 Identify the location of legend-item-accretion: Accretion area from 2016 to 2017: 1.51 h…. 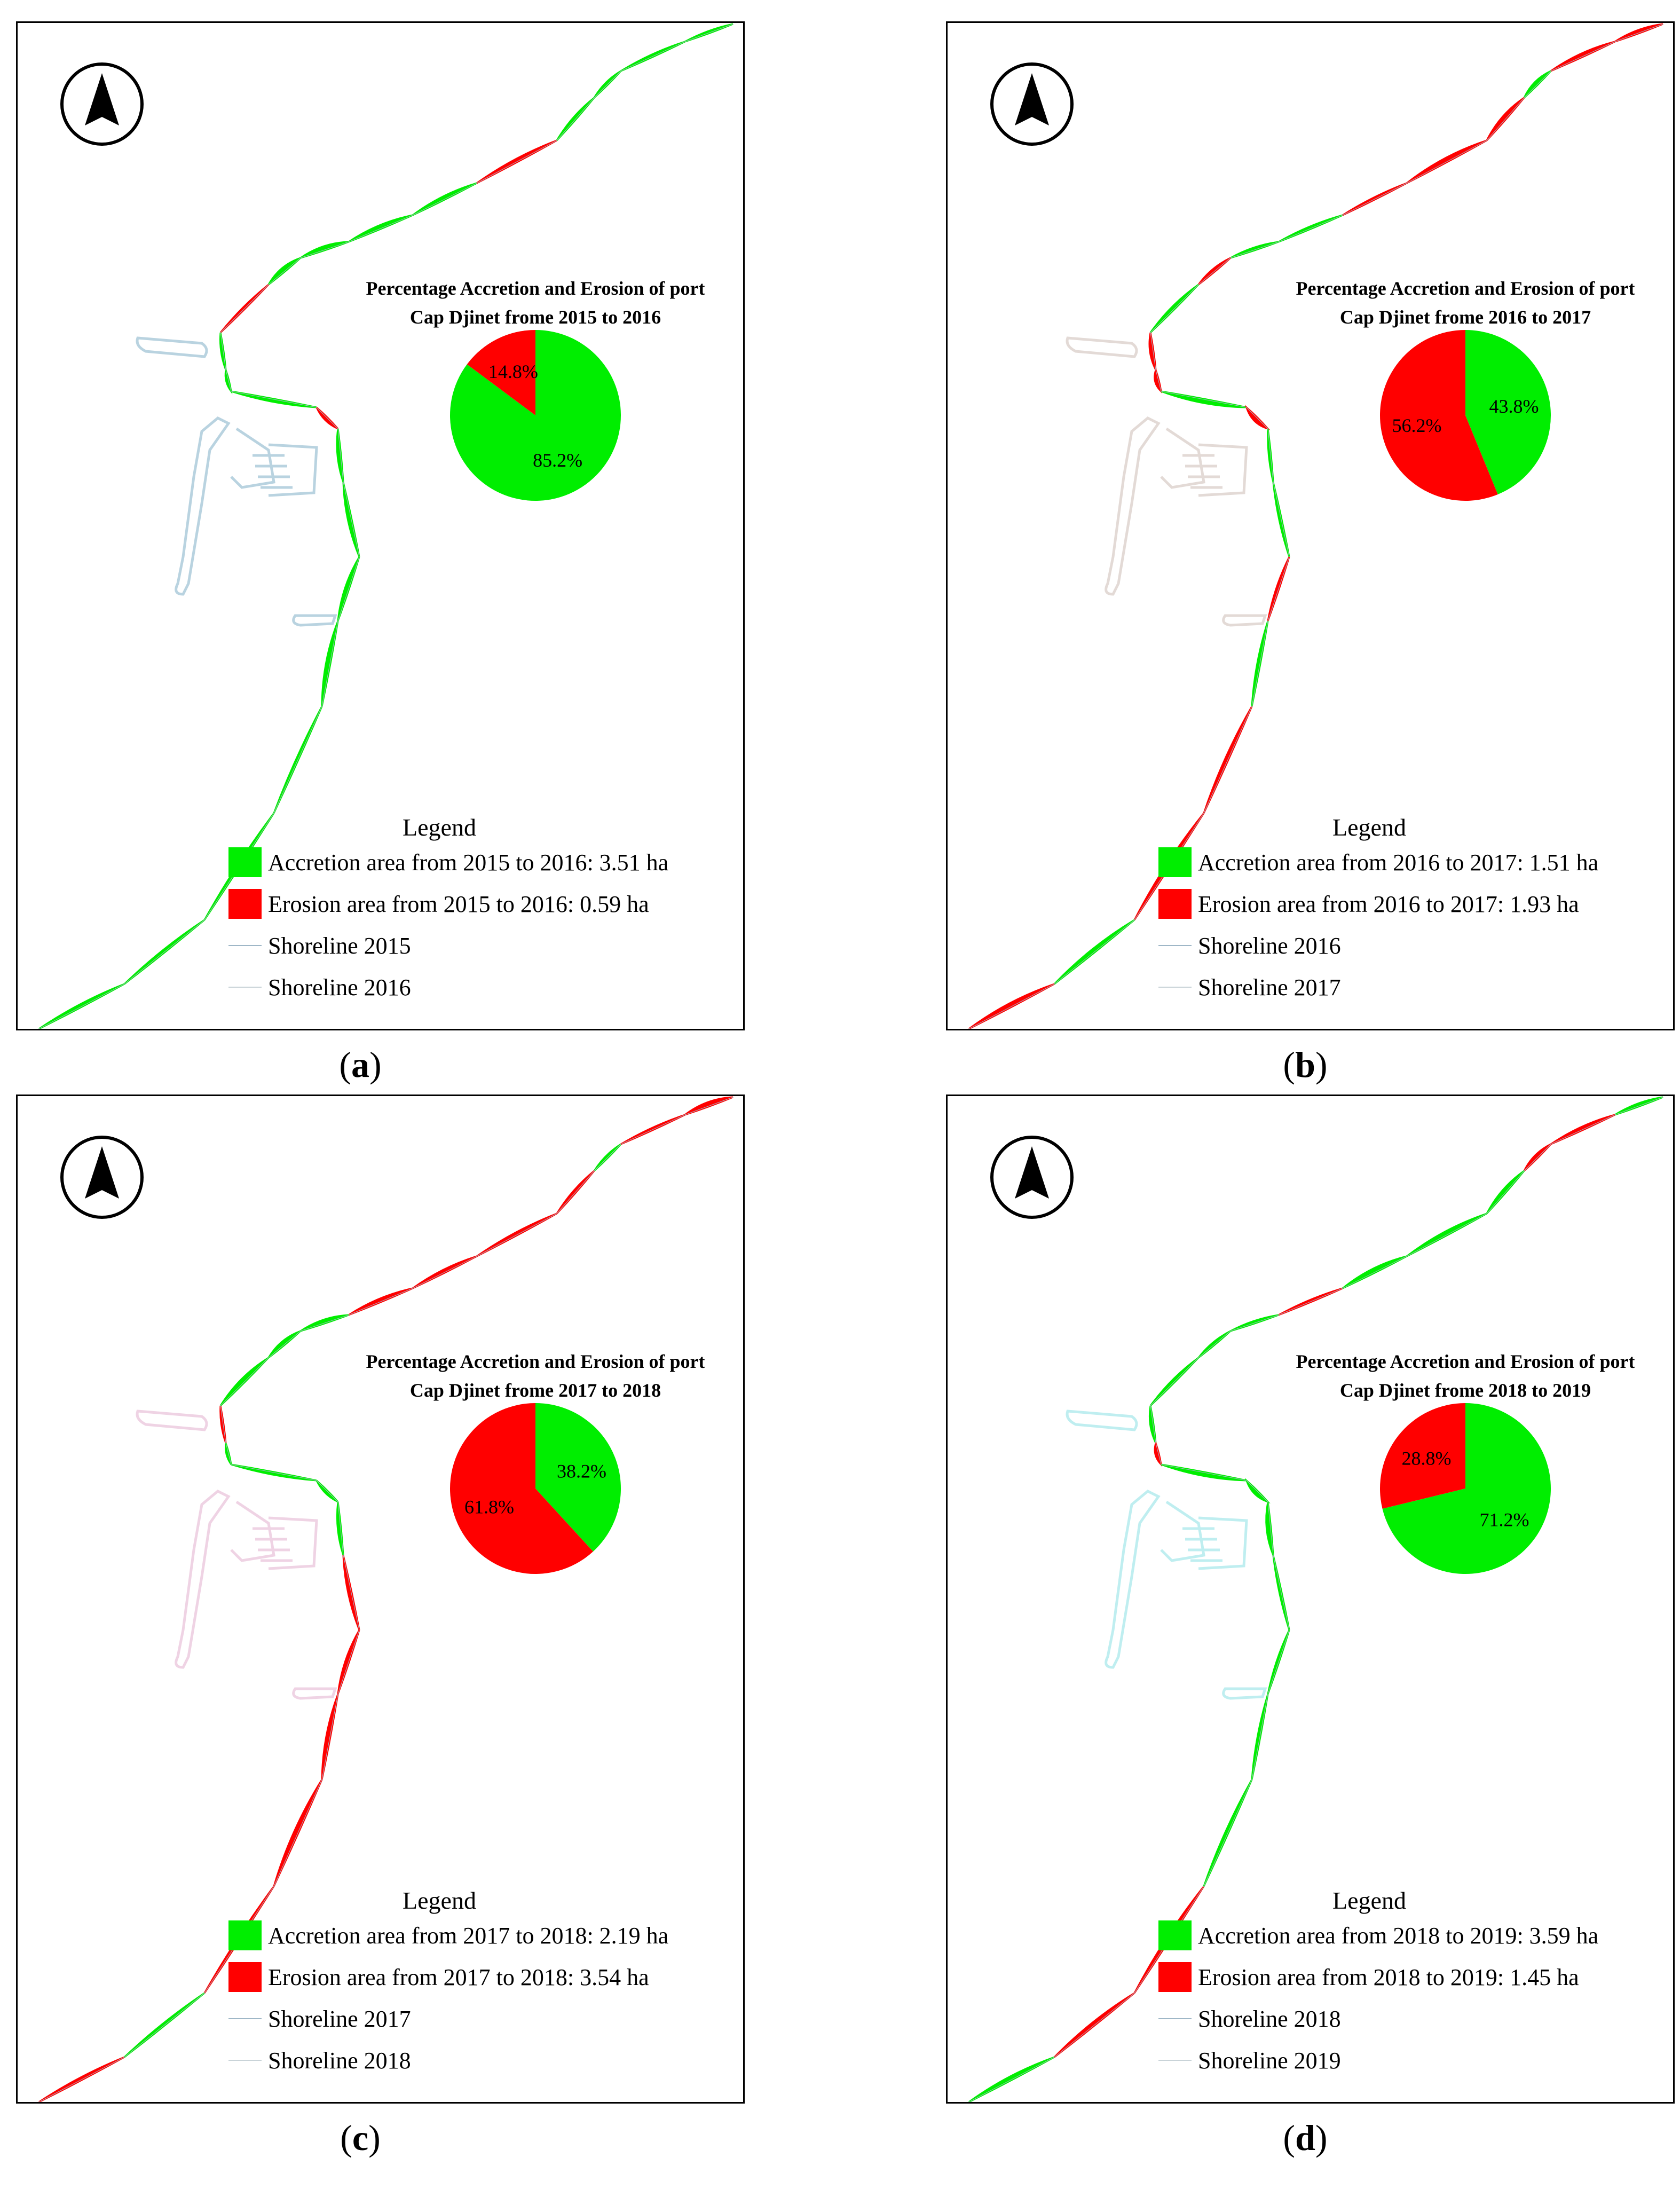
(1414, 862).